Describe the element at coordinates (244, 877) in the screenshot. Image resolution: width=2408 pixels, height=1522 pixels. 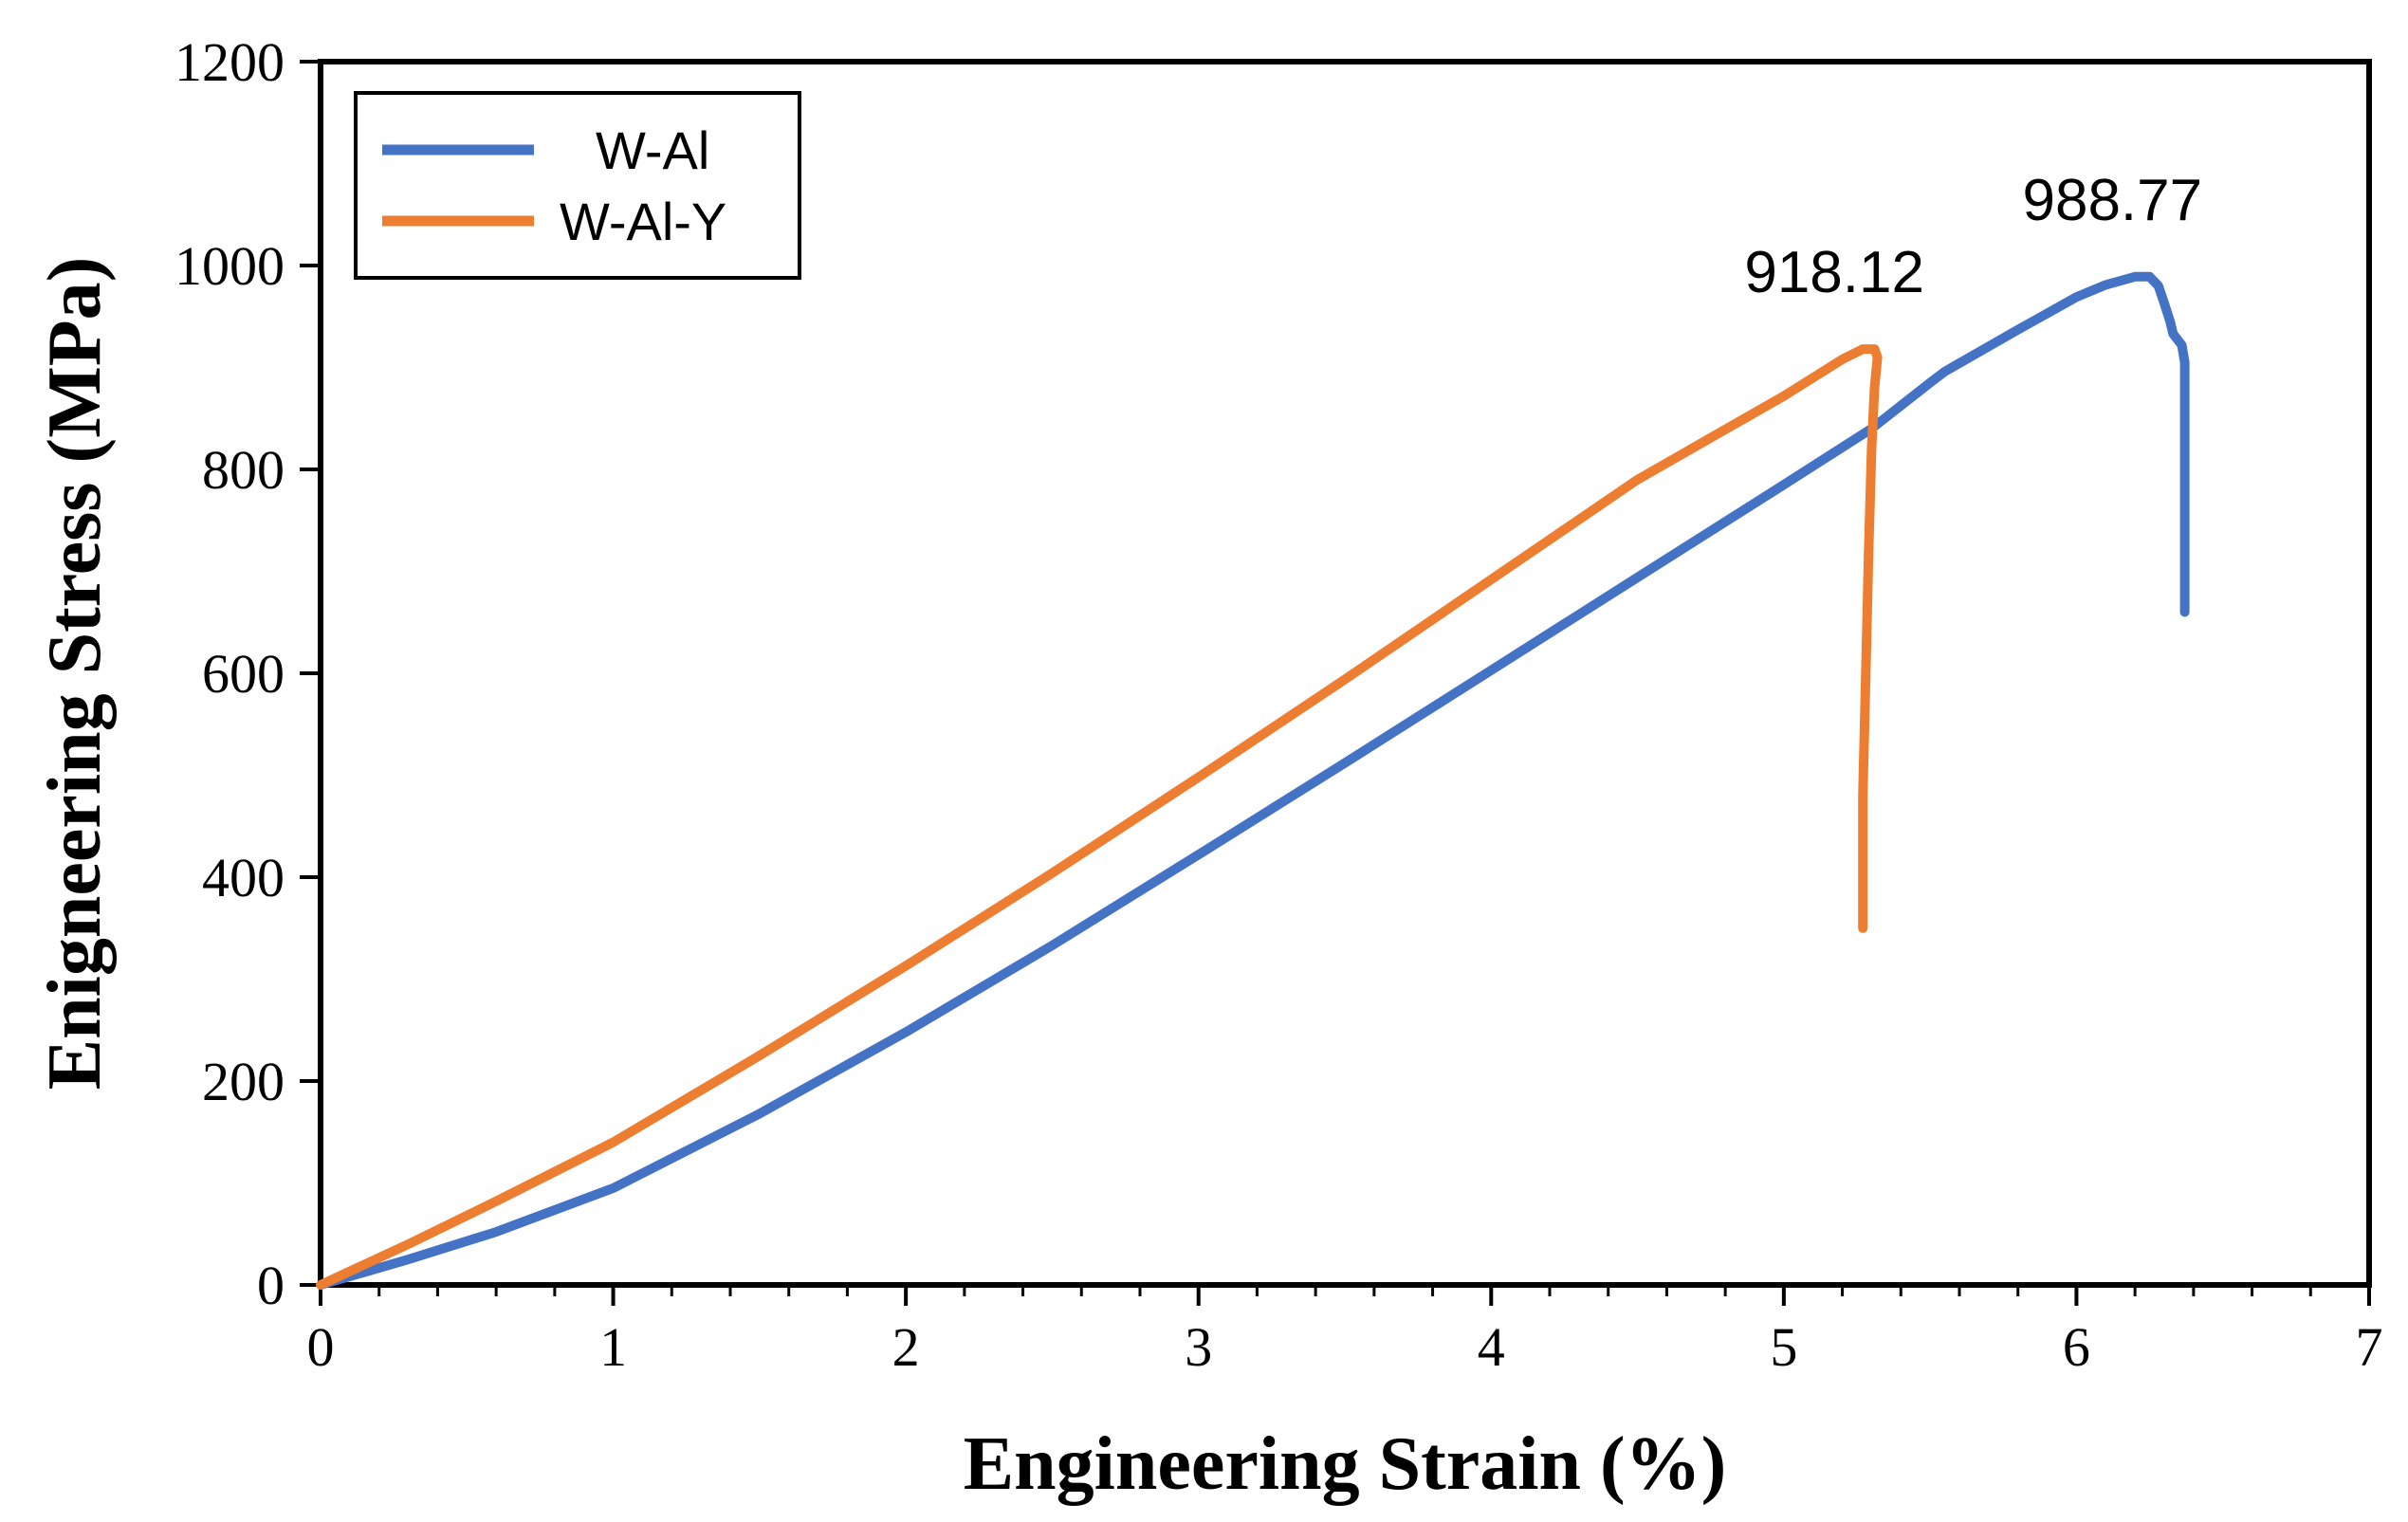
I see `y-tick-label: 400` at that location.